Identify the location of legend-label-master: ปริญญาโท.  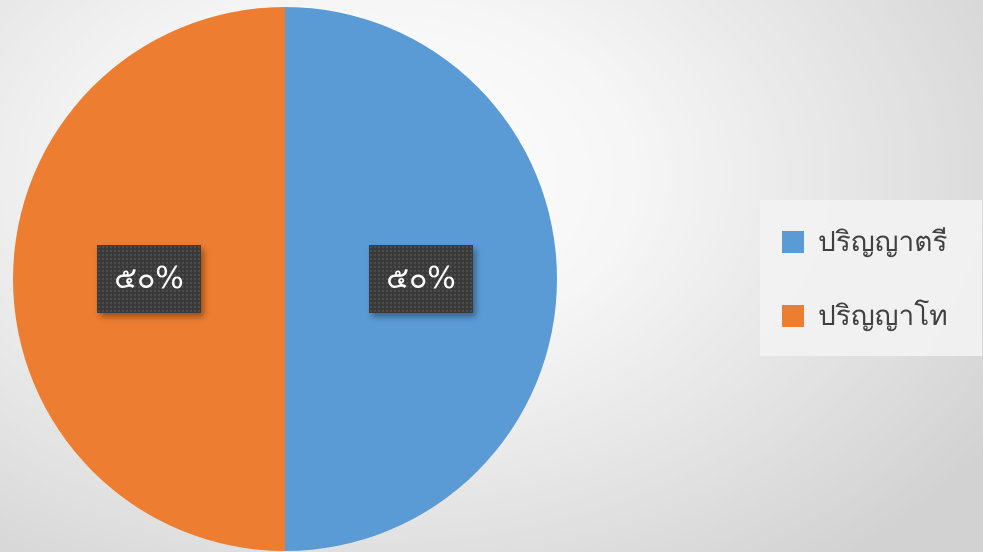
(883, 315).